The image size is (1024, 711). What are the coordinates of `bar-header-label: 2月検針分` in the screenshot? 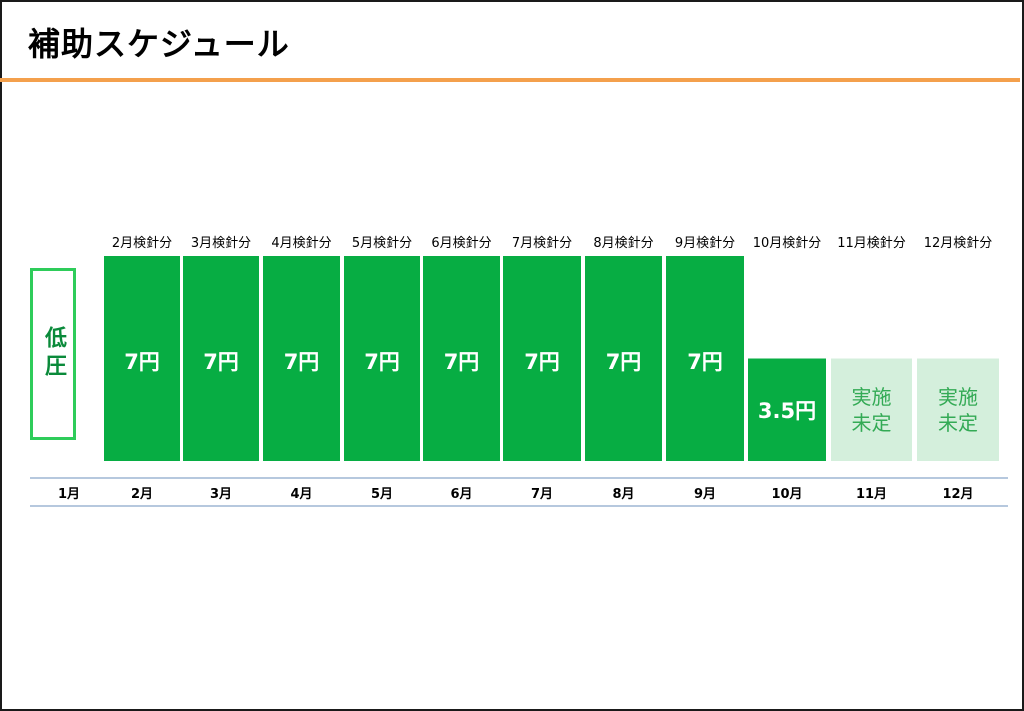 It's located at (142, 243).